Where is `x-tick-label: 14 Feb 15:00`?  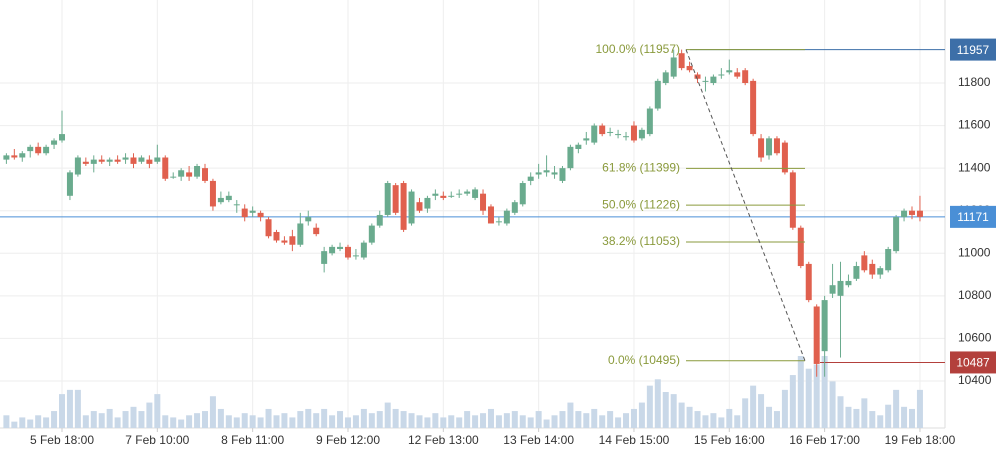 x-tick-label: 14 Feb 15:00 is located at coordinates (634, 440).